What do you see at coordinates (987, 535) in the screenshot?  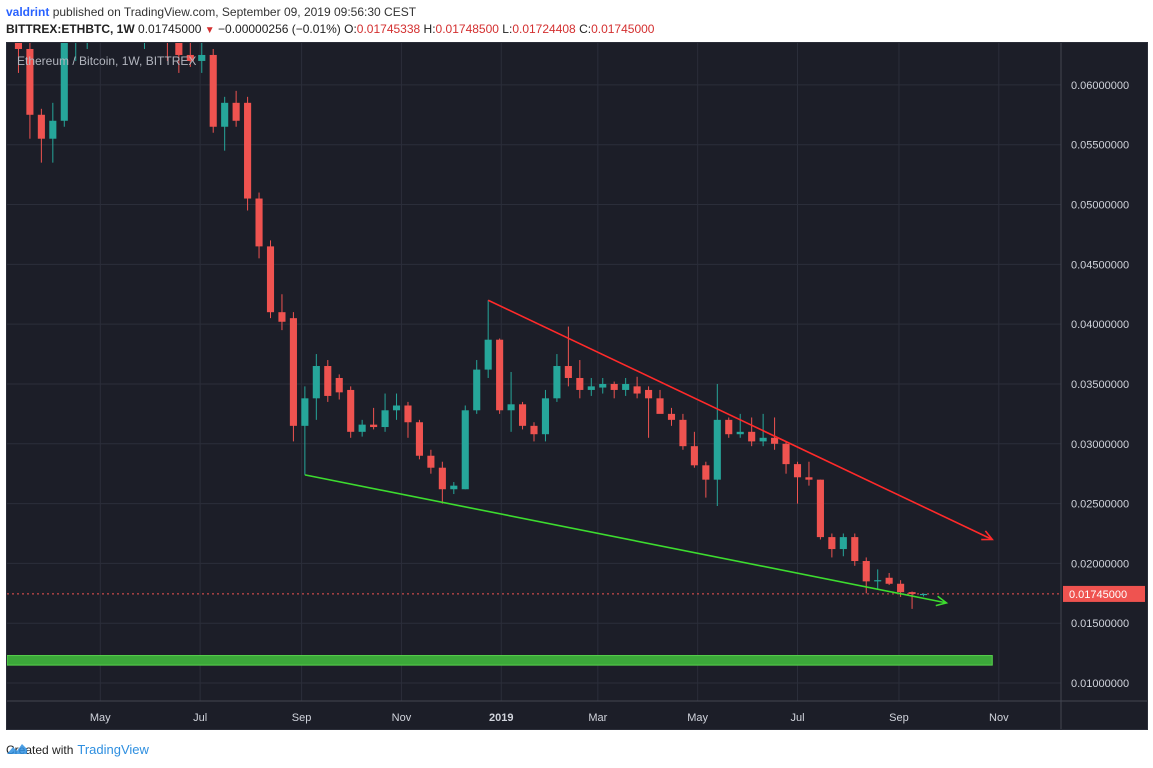 I see `resistance-trendline-arrowhead` at bounding box center [987, 535].